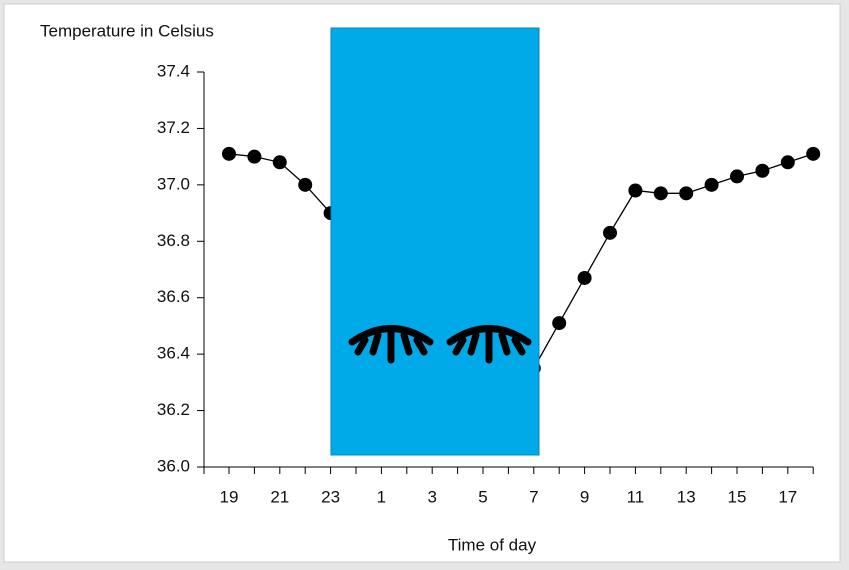 The image size is (849, 570). I want to click on y-tick-label: 36.0, so click(173, 465).